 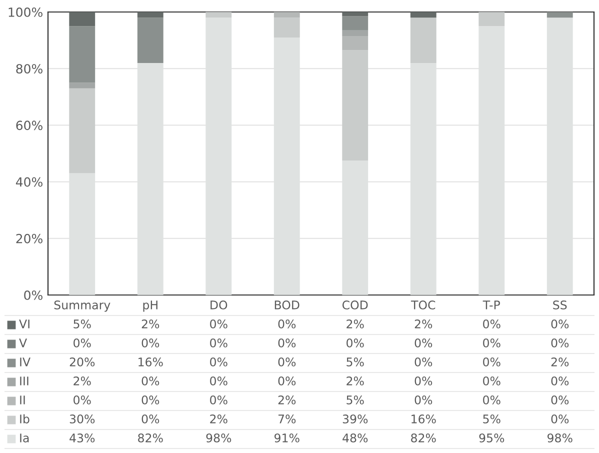 What do you see at coordinates (82, 361) in the screenshot?
I see `data-label: 20%` at bounding box center [82, 361].